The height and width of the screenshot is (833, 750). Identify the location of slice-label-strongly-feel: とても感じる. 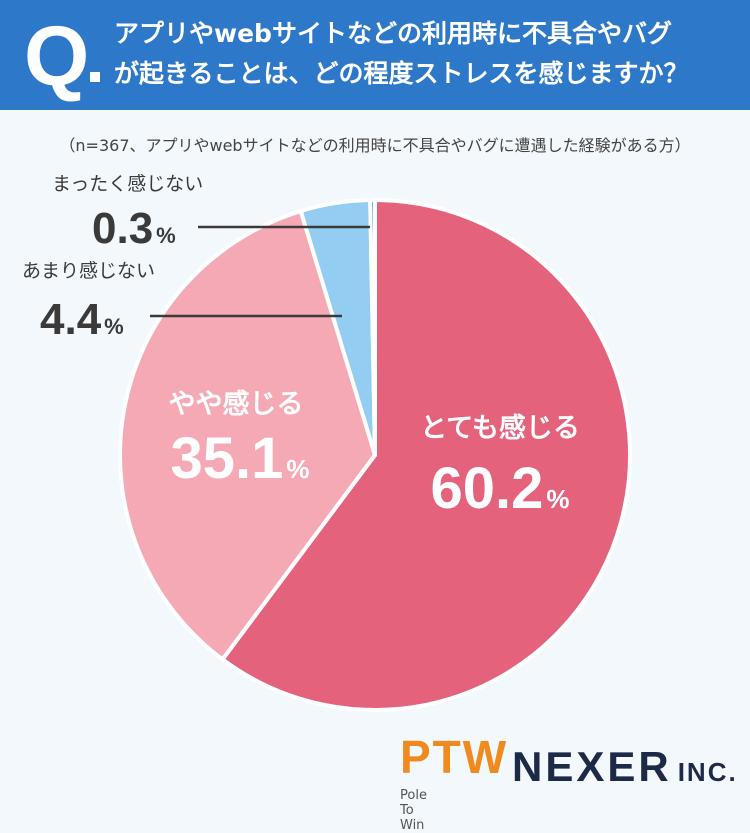
(500, 428).